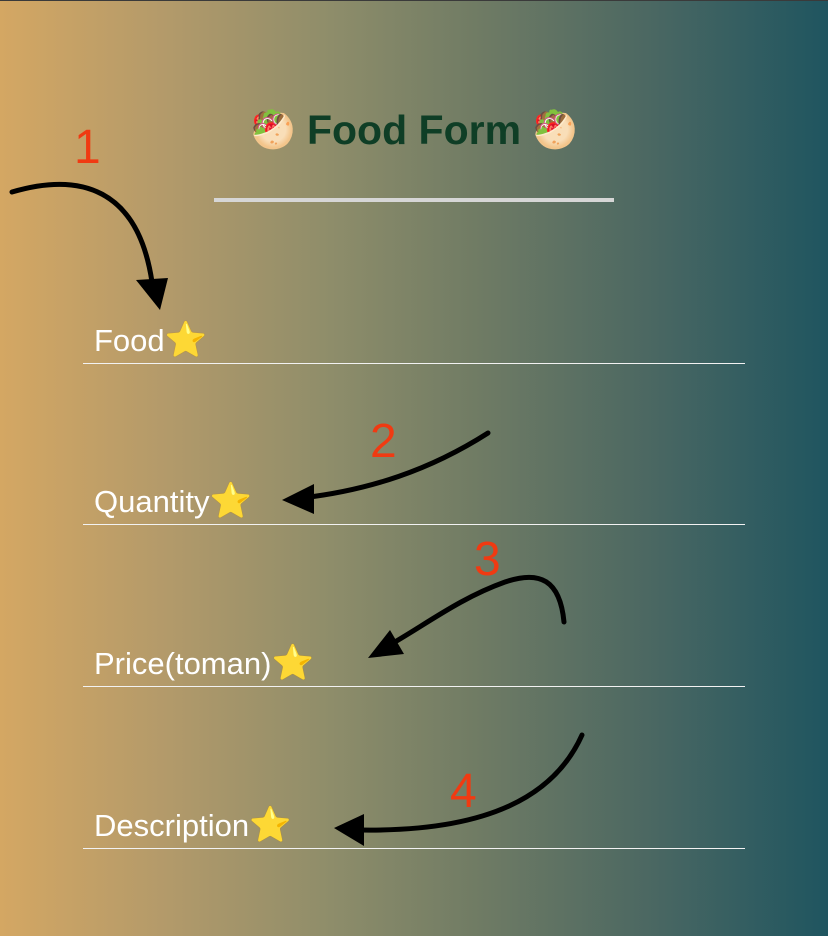 This screenshot has height=936, width=828. I want to click on quantity-field: Quantity⭐, so click(416, 503).